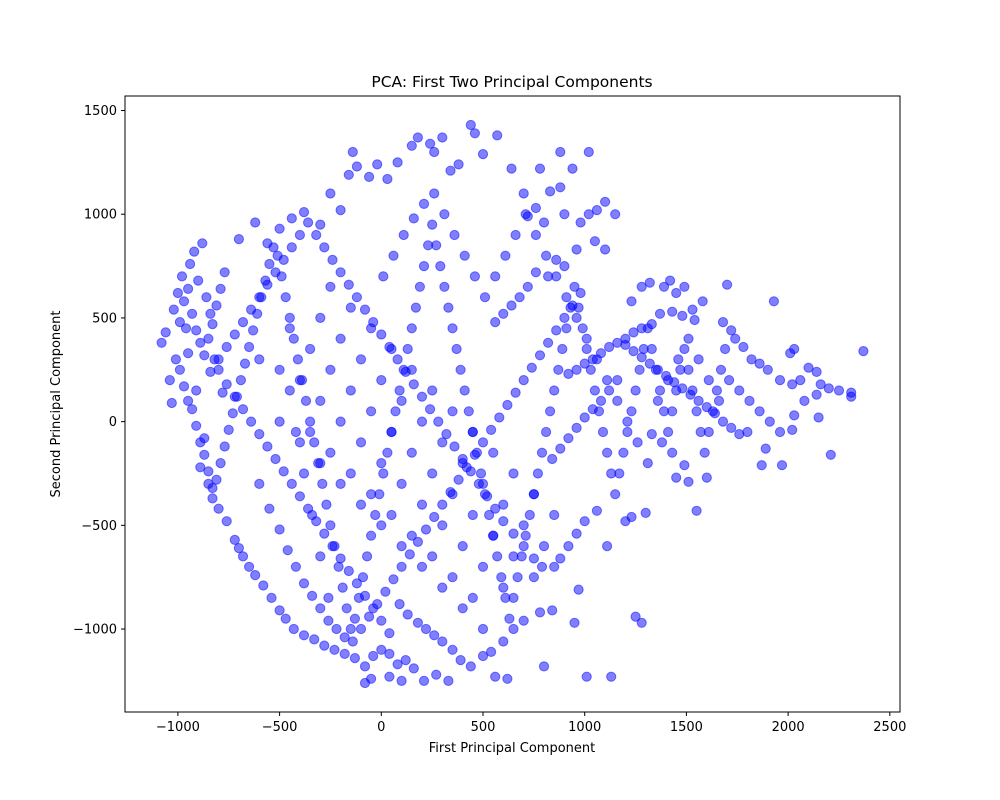  What do you see at coordinates (113, 422) in the screenshot?
I see `y-tick-label: 0` at bounding box center [113, 422].